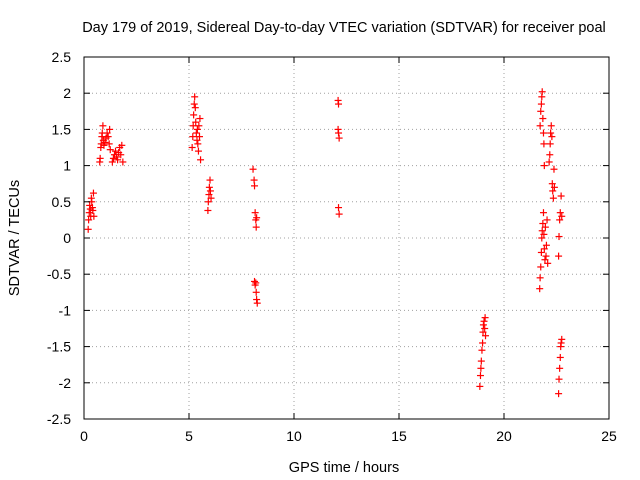 This screenshot has width=640, height=480. Describe the element at coordinates (59, 347) in the screenshot. I see `y-tick-label: -1.5` at that location.